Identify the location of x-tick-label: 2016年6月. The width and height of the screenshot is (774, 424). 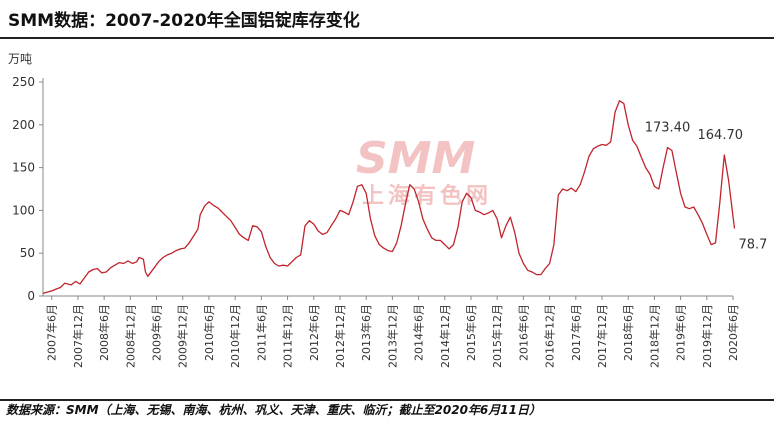
(523, 332).